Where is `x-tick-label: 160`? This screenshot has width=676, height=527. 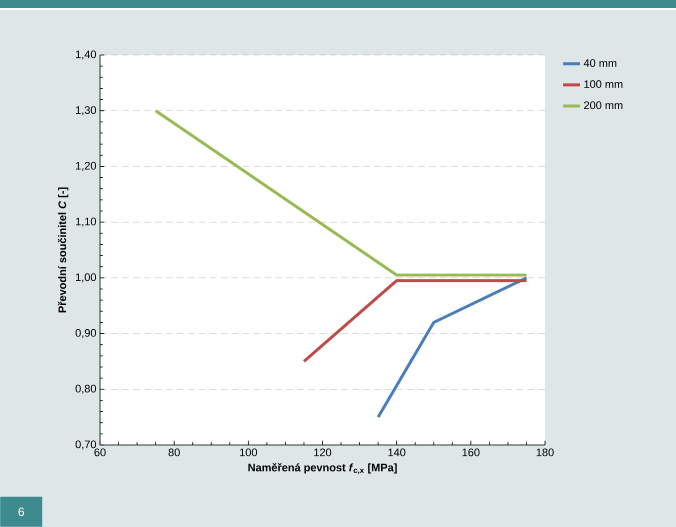
x-tick-label: 160 is located at coordinates (471, 452).